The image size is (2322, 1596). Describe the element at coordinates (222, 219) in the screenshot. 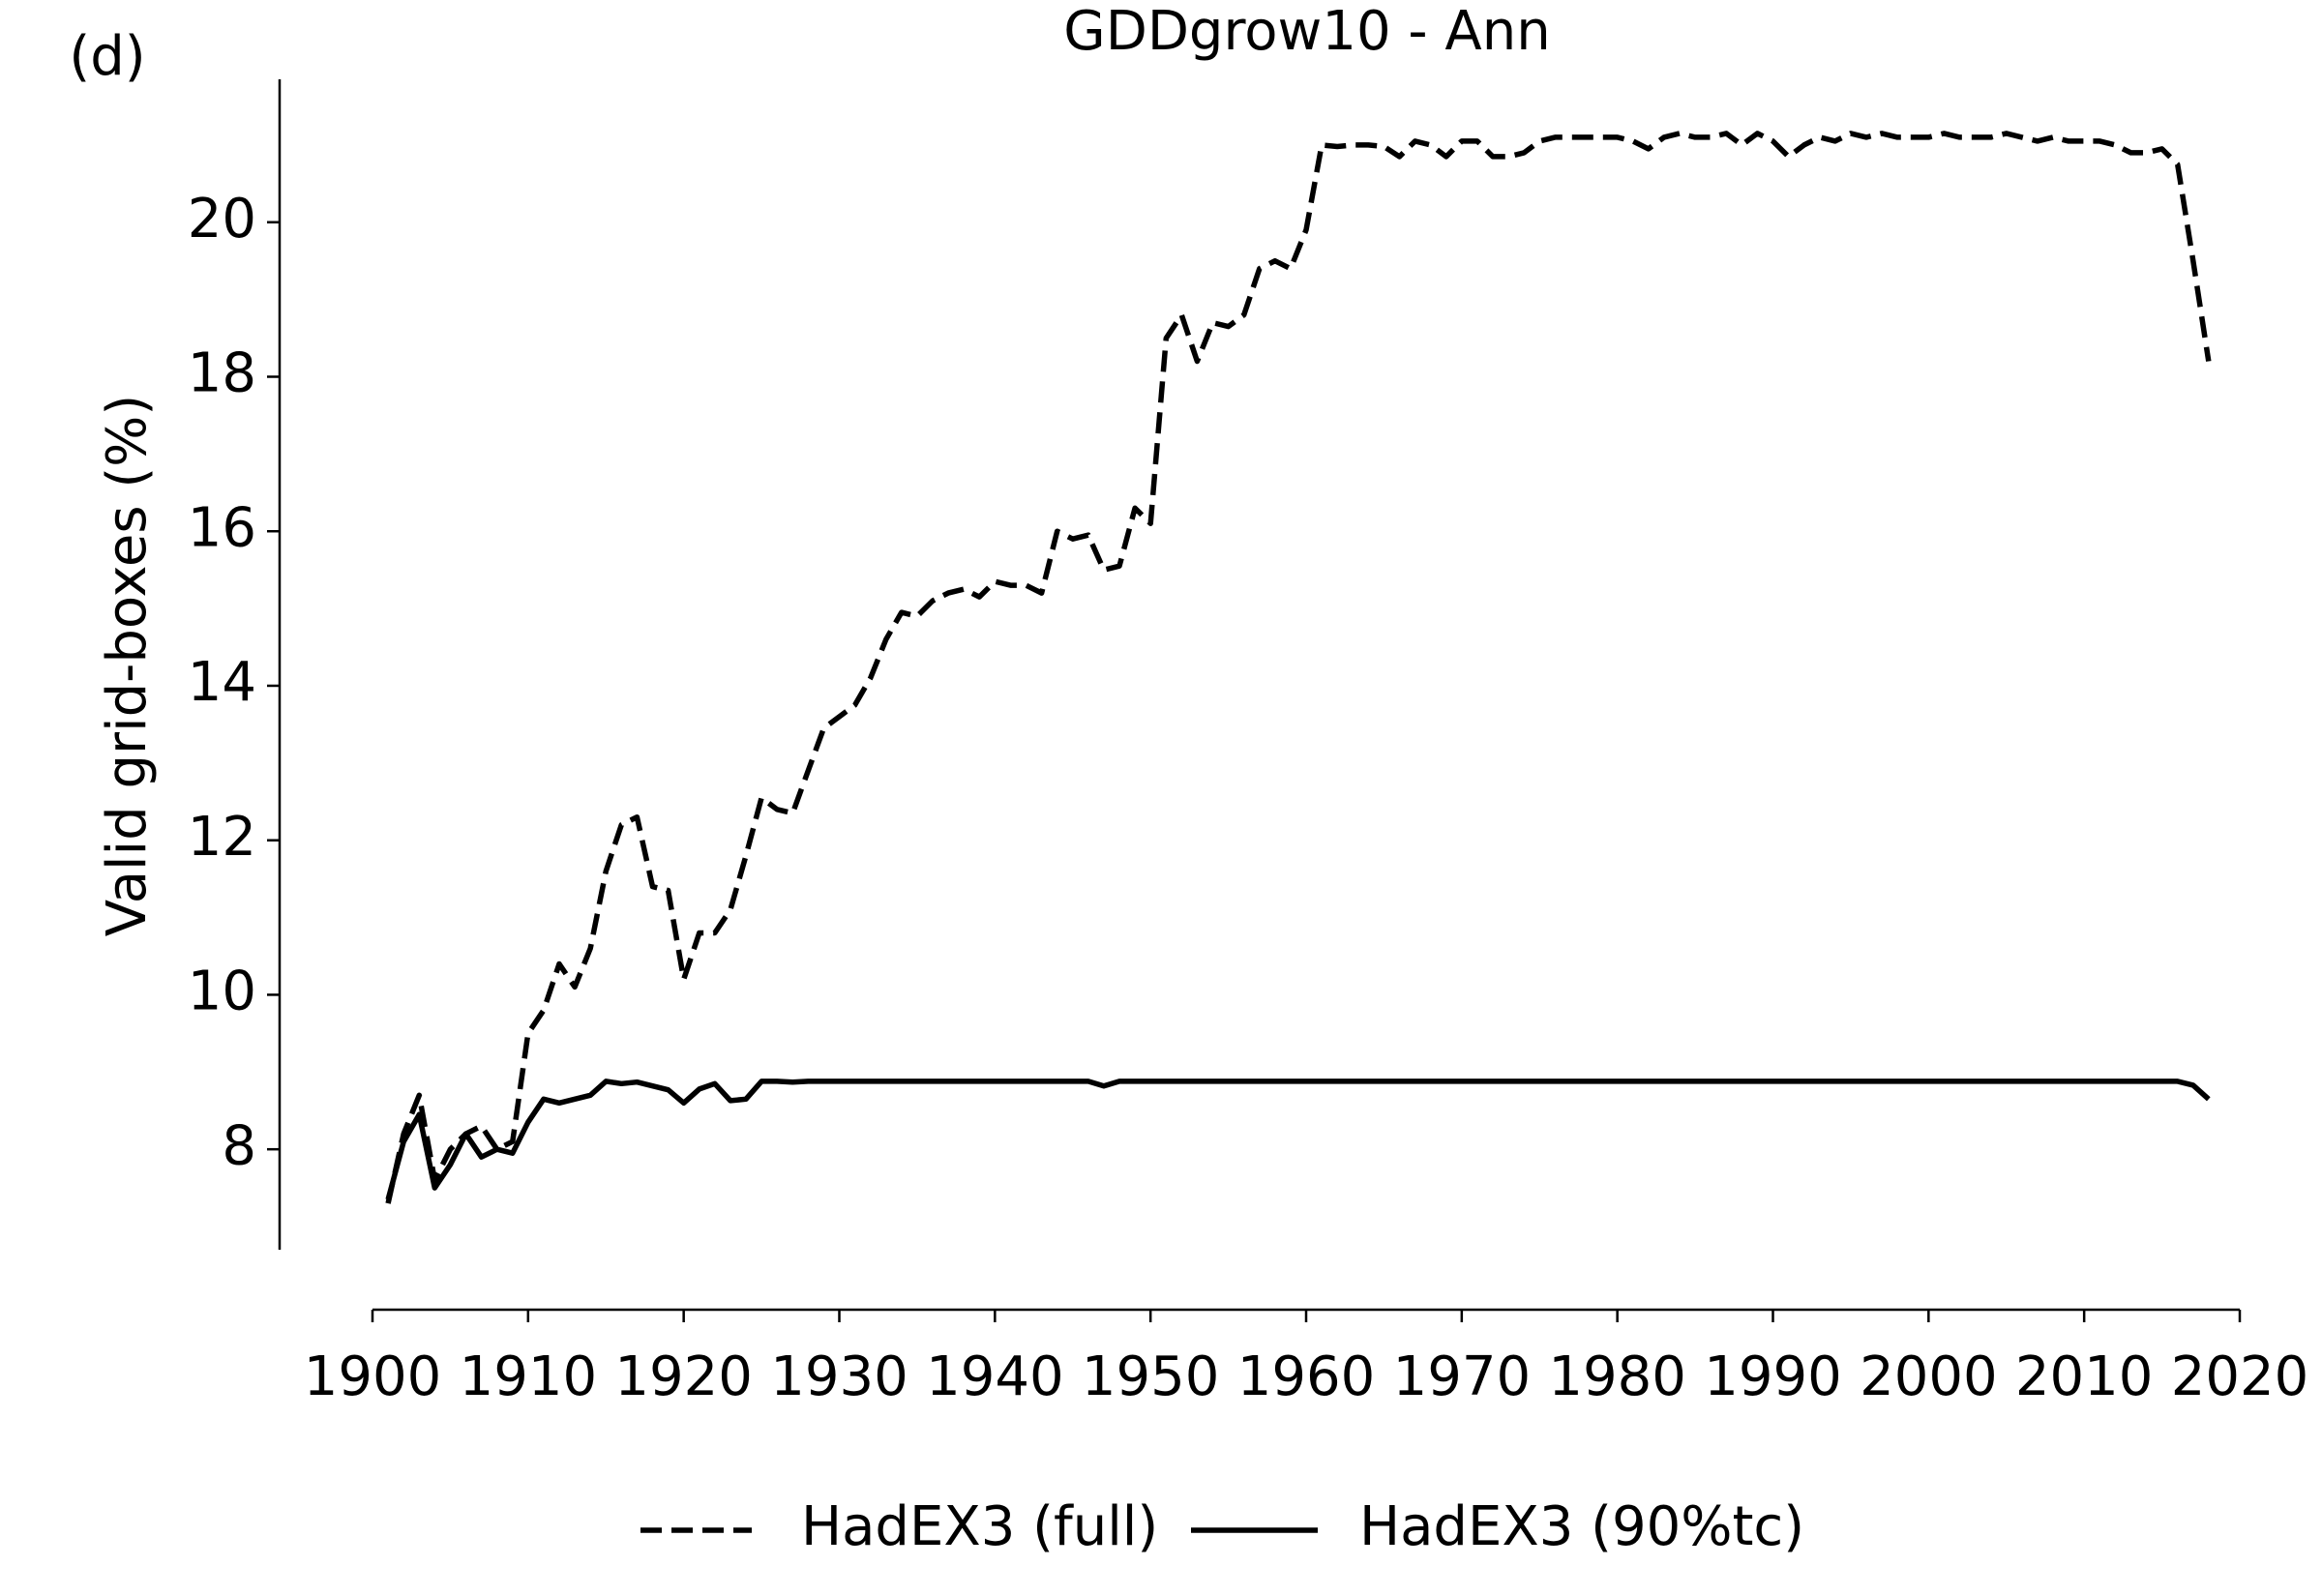

I see `y-tick-label: 20` at that location.